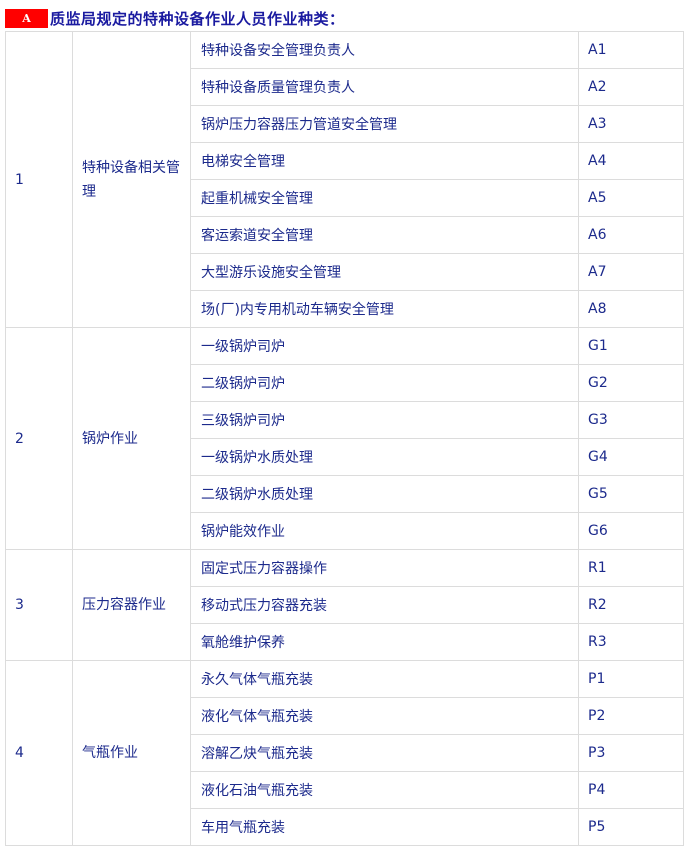  What do you see at coordinates (631, 605) in the screenshot?
I see `work-type-code: R2` at bounding box center [631, 605].